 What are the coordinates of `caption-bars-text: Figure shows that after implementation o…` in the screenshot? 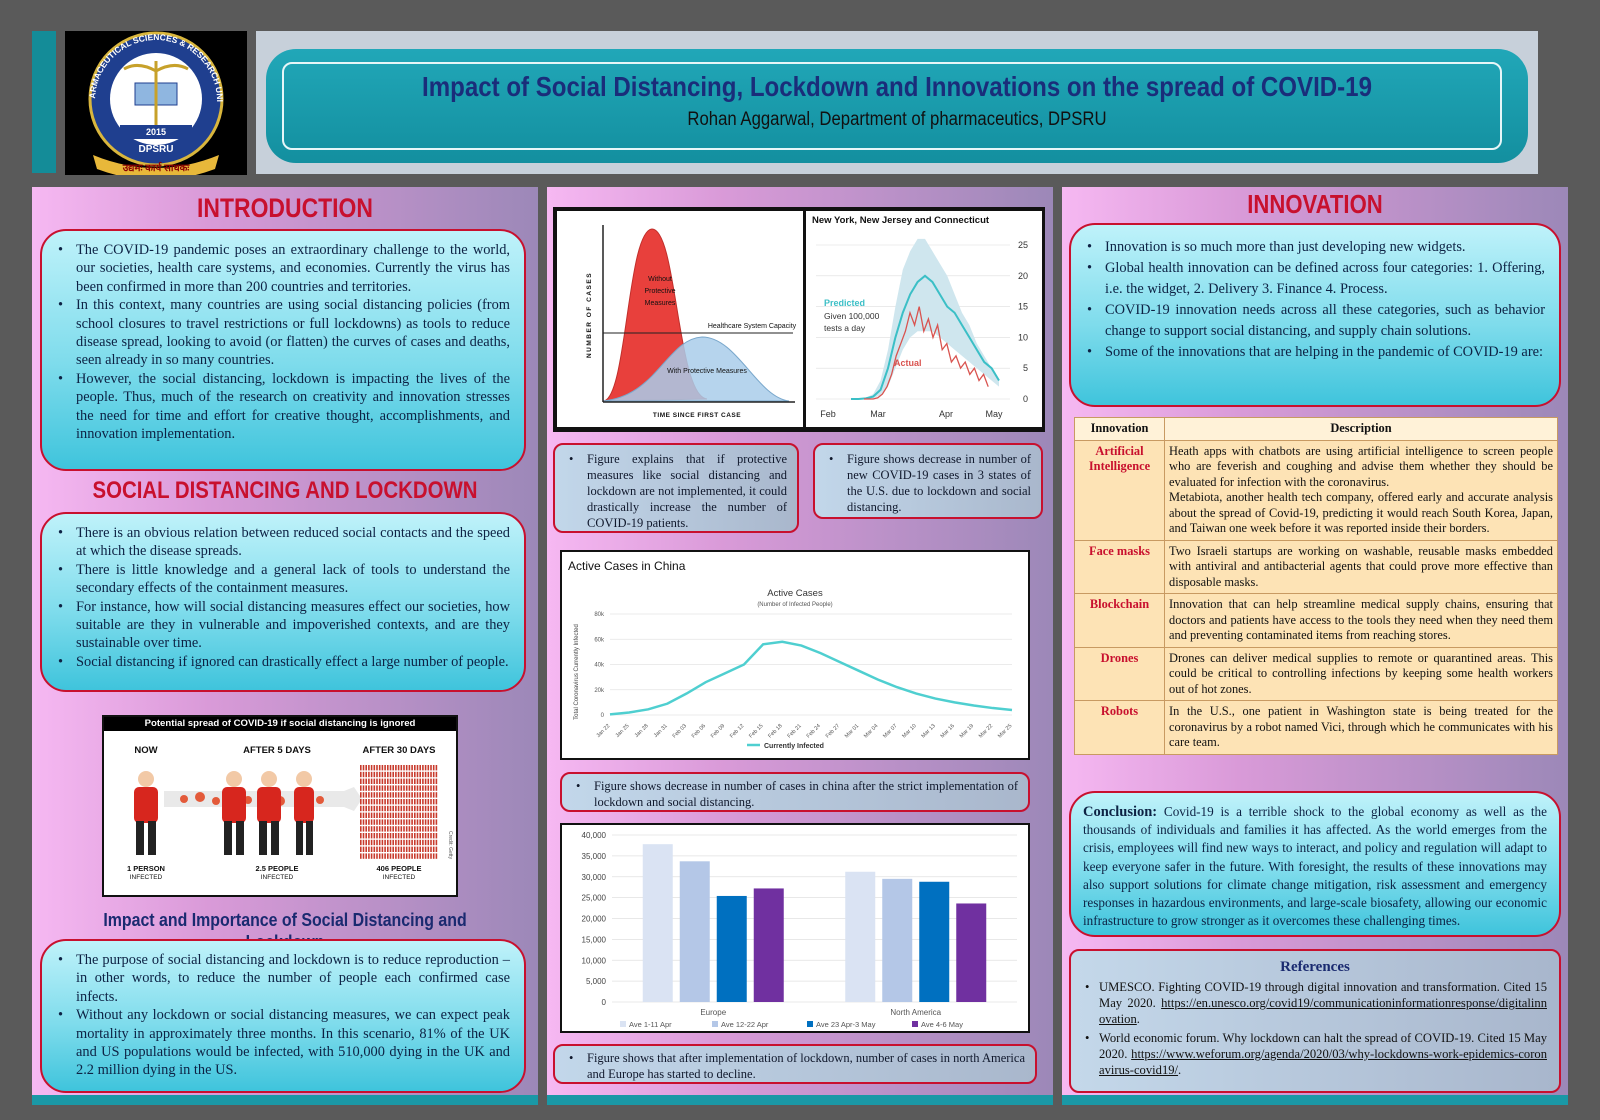 It's located at (795, 1066).